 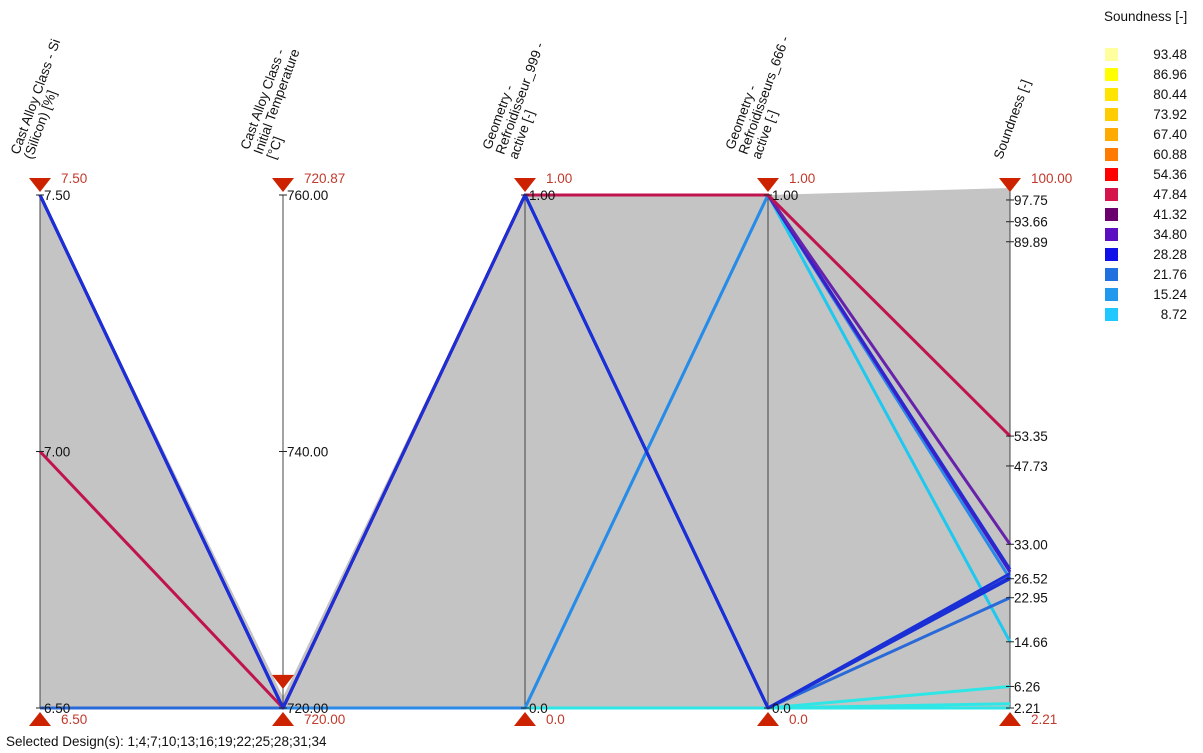 What do you see at coordinates (57, 452) in the screenshot?
I see `tick-label: 7.00` at bounding box center [57, 452].